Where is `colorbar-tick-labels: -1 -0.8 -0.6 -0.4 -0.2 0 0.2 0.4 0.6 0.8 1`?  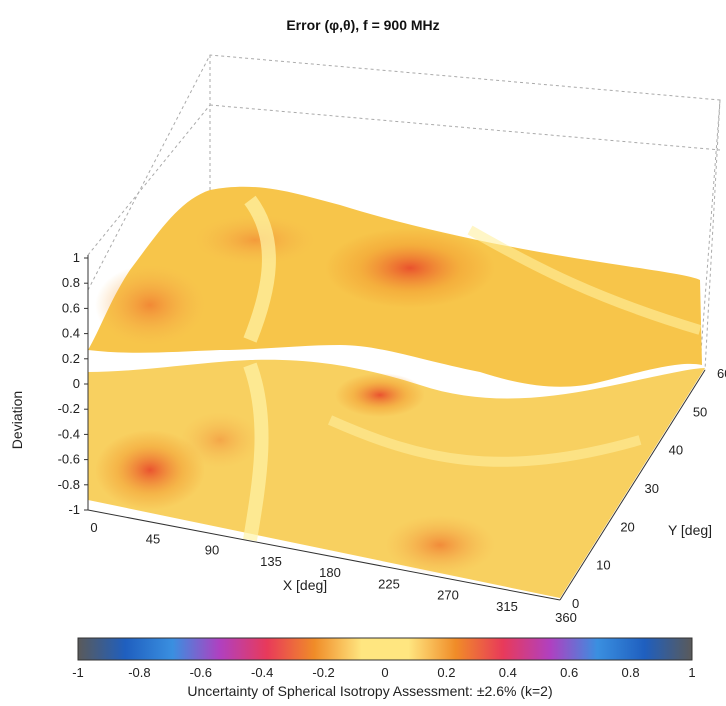 colorbar-tick-labels: -1 -0.8 -0.6 -0.4 -0.2 0 0.2 0.4 0.6 0.8 1 is located at coordinates (383, 672).